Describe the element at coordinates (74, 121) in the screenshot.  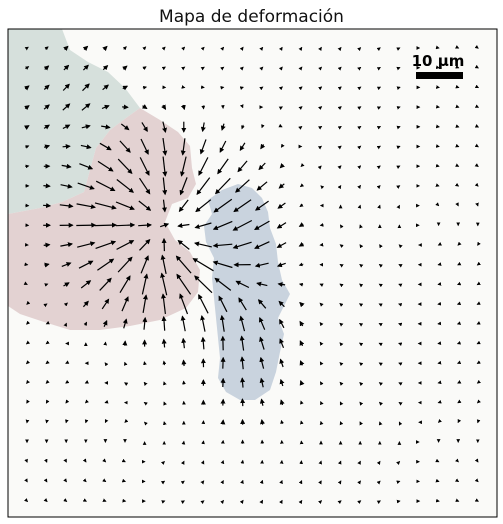
I see `cell-region-top-left` at that location.